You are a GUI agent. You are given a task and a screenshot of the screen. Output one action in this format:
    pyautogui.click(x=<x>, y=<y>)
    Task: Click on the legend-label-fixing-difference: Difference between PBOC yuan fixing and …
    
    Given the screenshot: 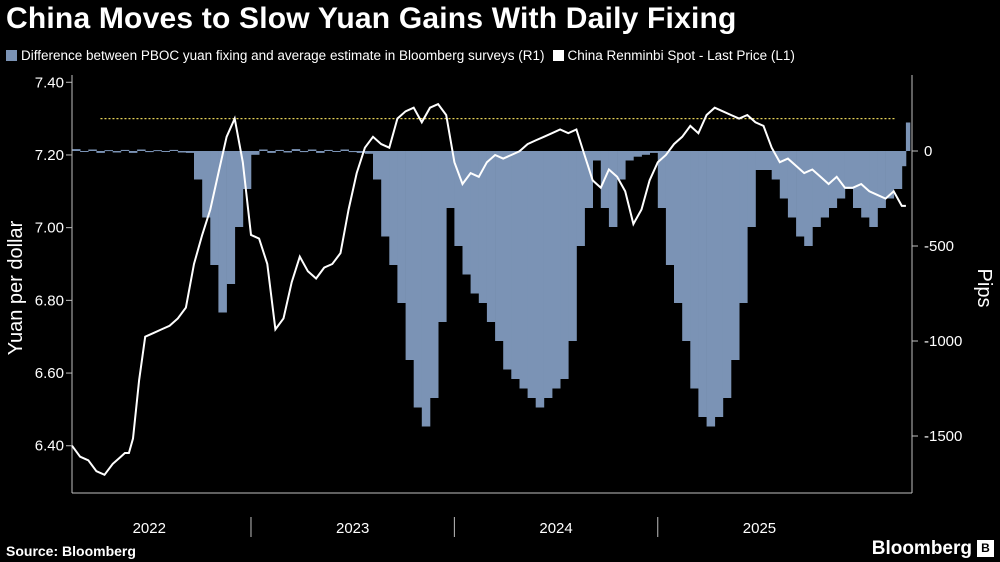 What is the action you would take?
    pyautogui.click(x=283, y=55)
    